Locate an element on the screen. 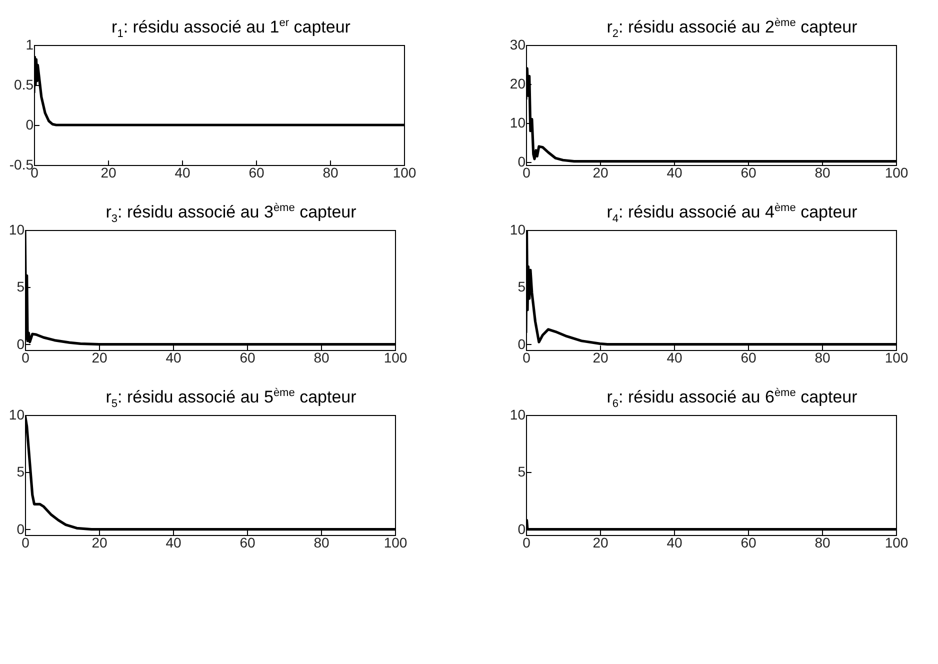 This screenshot has height=664, width=938. chart-title: r$_{2}$: résidu associé au 2$^{ème}$ capteur is located at coordinates (732, 28).